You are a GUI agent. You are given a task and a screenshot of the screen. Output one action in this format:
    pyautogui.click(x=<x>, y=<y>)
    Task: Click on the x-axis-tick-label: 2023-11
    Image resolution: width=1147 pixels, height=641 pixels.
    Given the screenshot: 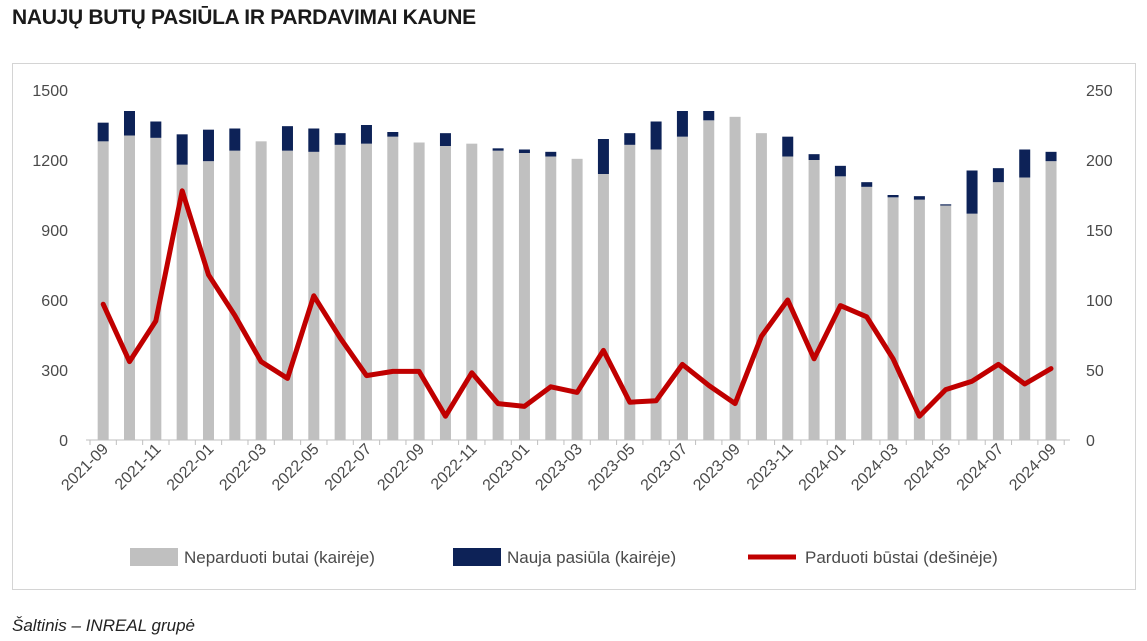 What is the action you would take?
    pyautogui.click(x=770, y=467)
    